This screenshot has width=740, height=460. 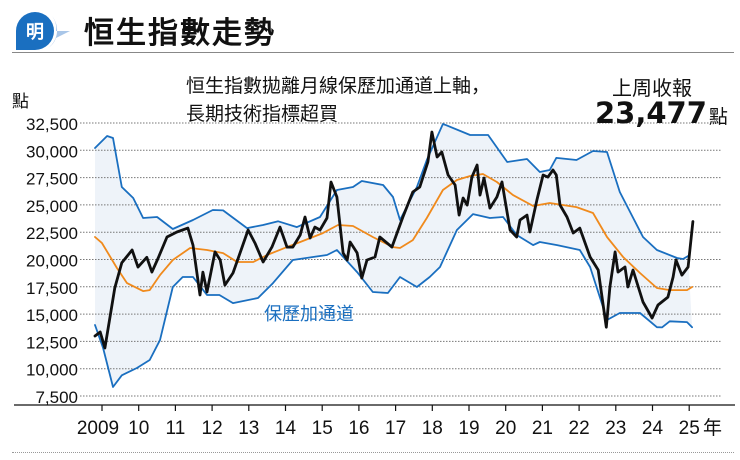 I want to click on chart-title: 恒生指數走勢, so click(x=180, y=33).